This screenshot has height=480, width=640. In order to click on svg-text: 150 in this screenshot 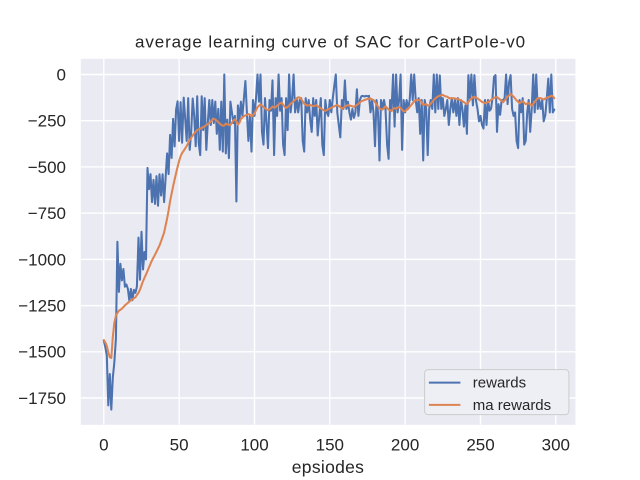, I will do `click(330, 445)`.